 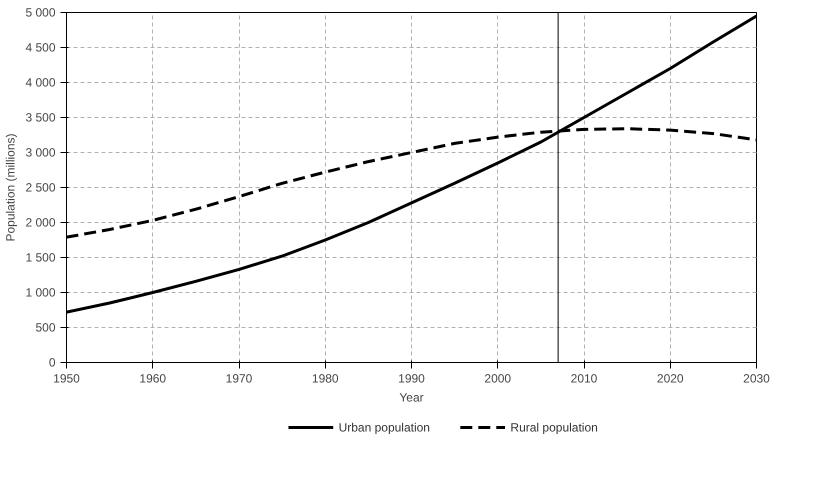 What do you see at coordinates (45, 327) in the screenshot?
I see `y-tick-label: 500` at bounding box center [45, 327].